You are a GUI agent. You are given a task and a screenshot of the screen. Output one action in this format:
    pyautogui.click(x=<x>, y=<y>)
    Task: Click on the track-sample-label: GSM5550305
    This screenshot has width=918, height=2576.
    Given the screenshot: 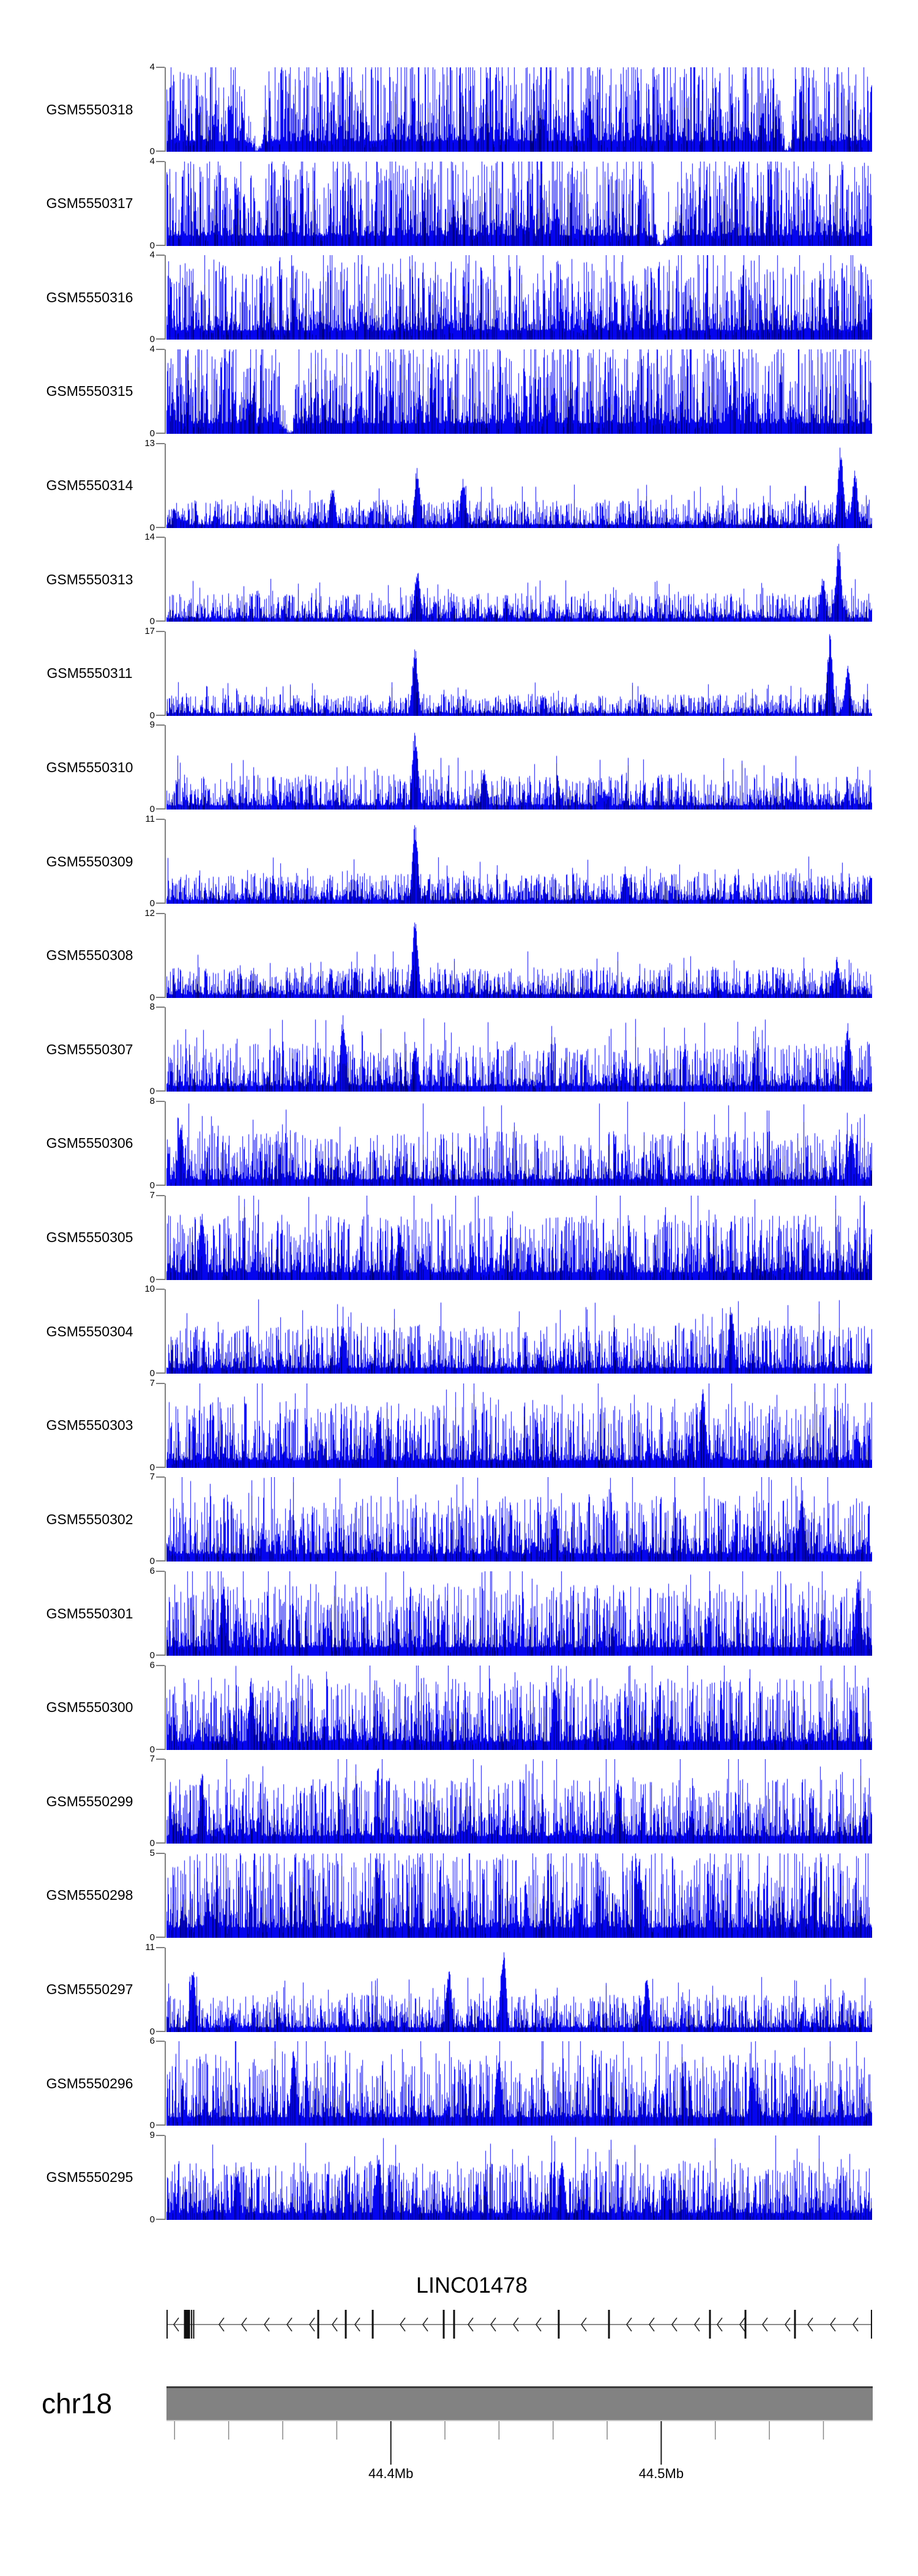 What is the action you would take?
    pyautogui.click(x=89, y=1237)
    